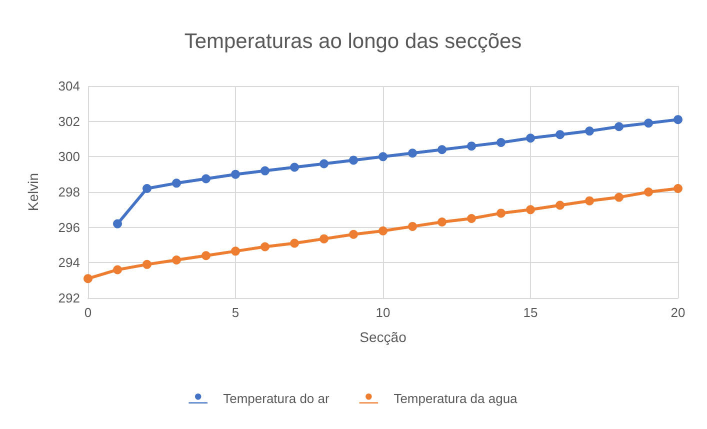 Image resolution: width=707 pixels, height=429 pixels. I want to click on legend-label: Temperatura da agua, so click(456, 398).